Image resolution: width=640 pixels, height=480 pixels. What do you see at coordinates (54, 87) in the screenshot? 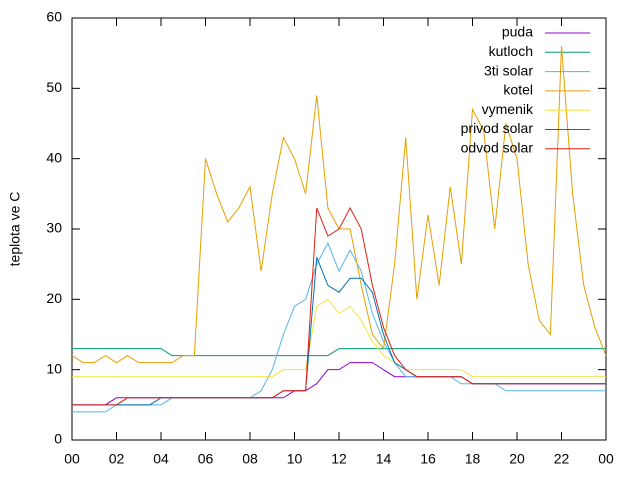
I see `y-tick-label: 50` at bounding box center [54, 87].